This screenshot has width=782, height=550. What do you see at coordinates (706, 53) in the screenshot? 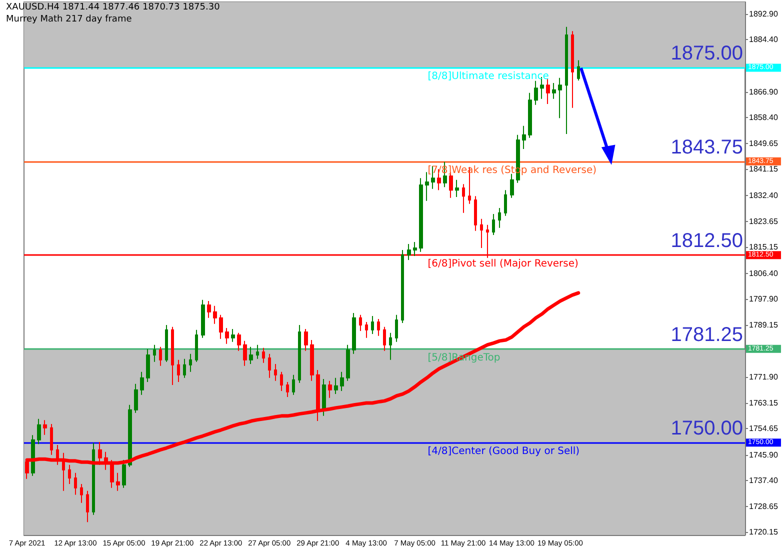
I see `annotation: 1875.00` at bounding box center [706, 53].